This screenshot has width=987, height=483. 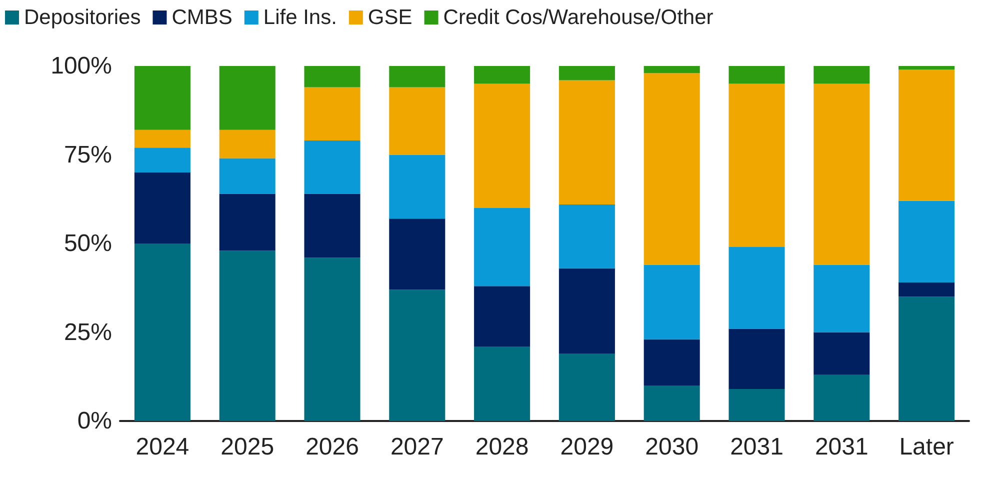 I want to click on y-tick-label: 100%, so click(x=81, y=66).